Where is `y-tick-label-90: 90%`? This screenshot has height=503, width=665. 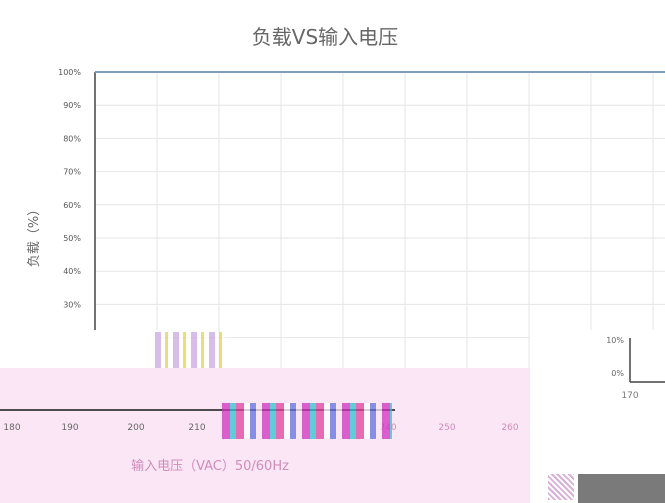
y-tick-label-90: 90% is located at coordinates (72, 105).